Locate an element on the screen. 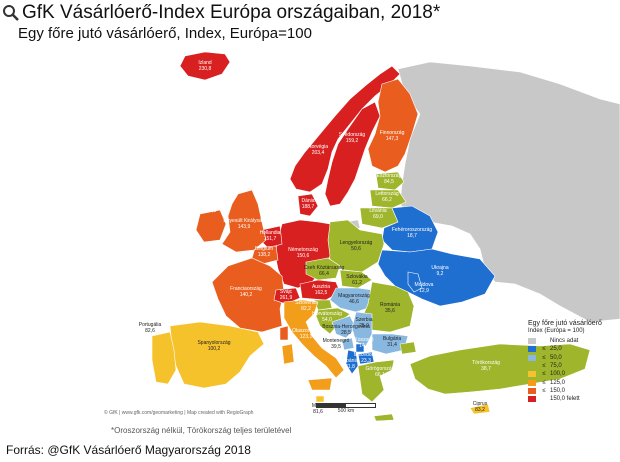 The width and height of the screenshot is (620, 462). country-czech is located at coordinates (323, 269).